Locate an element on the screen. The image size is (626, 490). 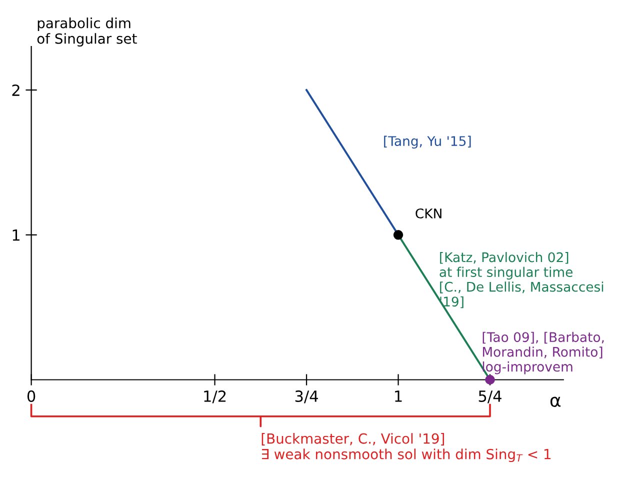
x-tick-label: 1/2 is located at coordinates (215, 397).